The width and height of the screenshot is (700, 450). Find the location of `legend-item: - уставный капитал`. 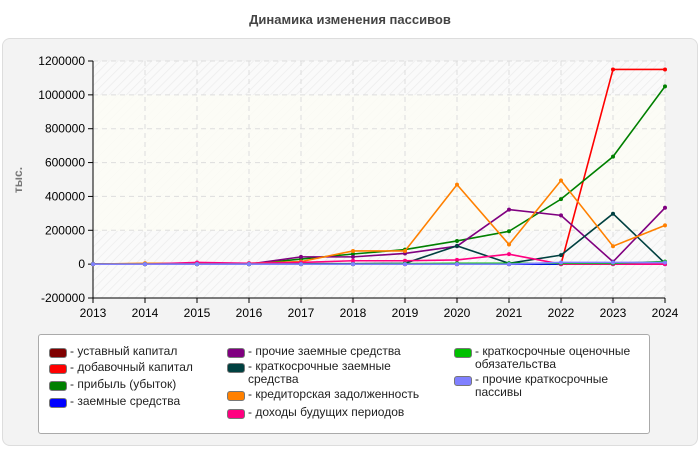

legend-item: - уставный капитал is located at coordinates (154, 351).